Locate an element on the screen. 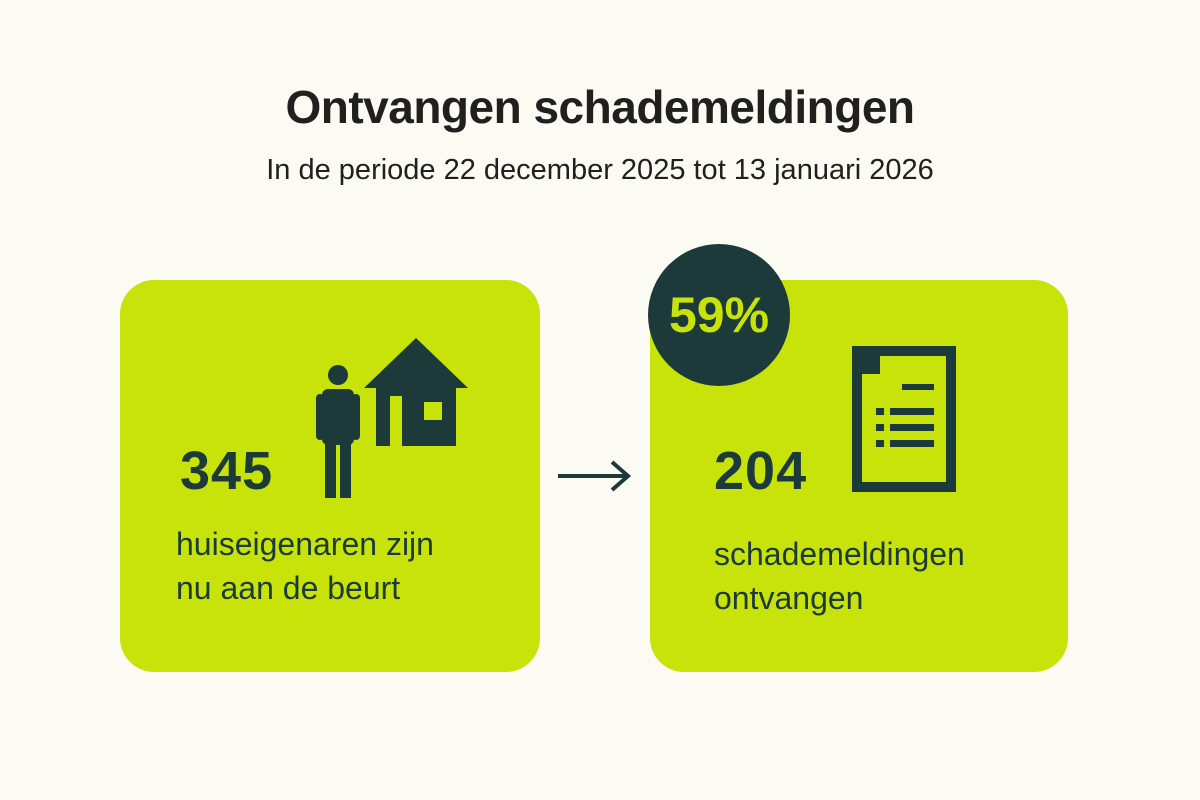 The width and height of the screenshot is (1200, 800). claims-count: 204 is located at coordinates (761, 471).